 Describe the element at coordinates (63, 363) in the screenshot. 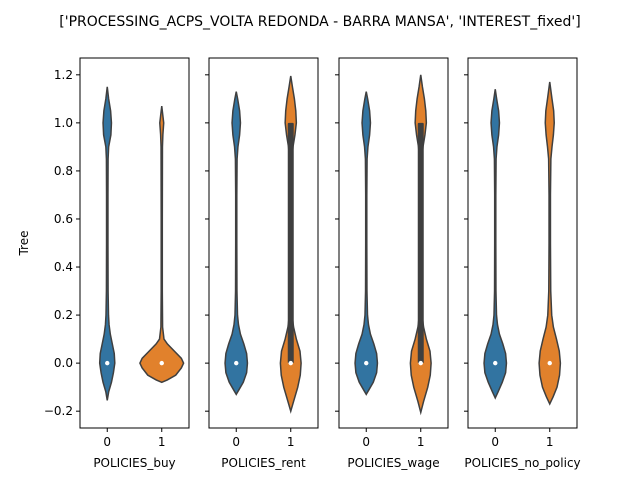

I see `y-tick-label: 0.0` at that location.